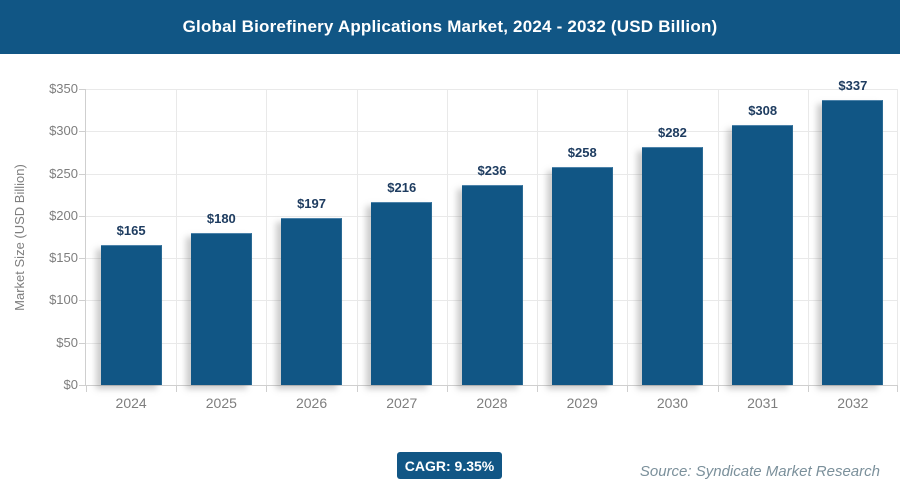 The width and height of the screenshot is (900, 500). Describe the element at coordinates (221, 403) in the screenshot. I see `x-axis-label: 2025` at that location.